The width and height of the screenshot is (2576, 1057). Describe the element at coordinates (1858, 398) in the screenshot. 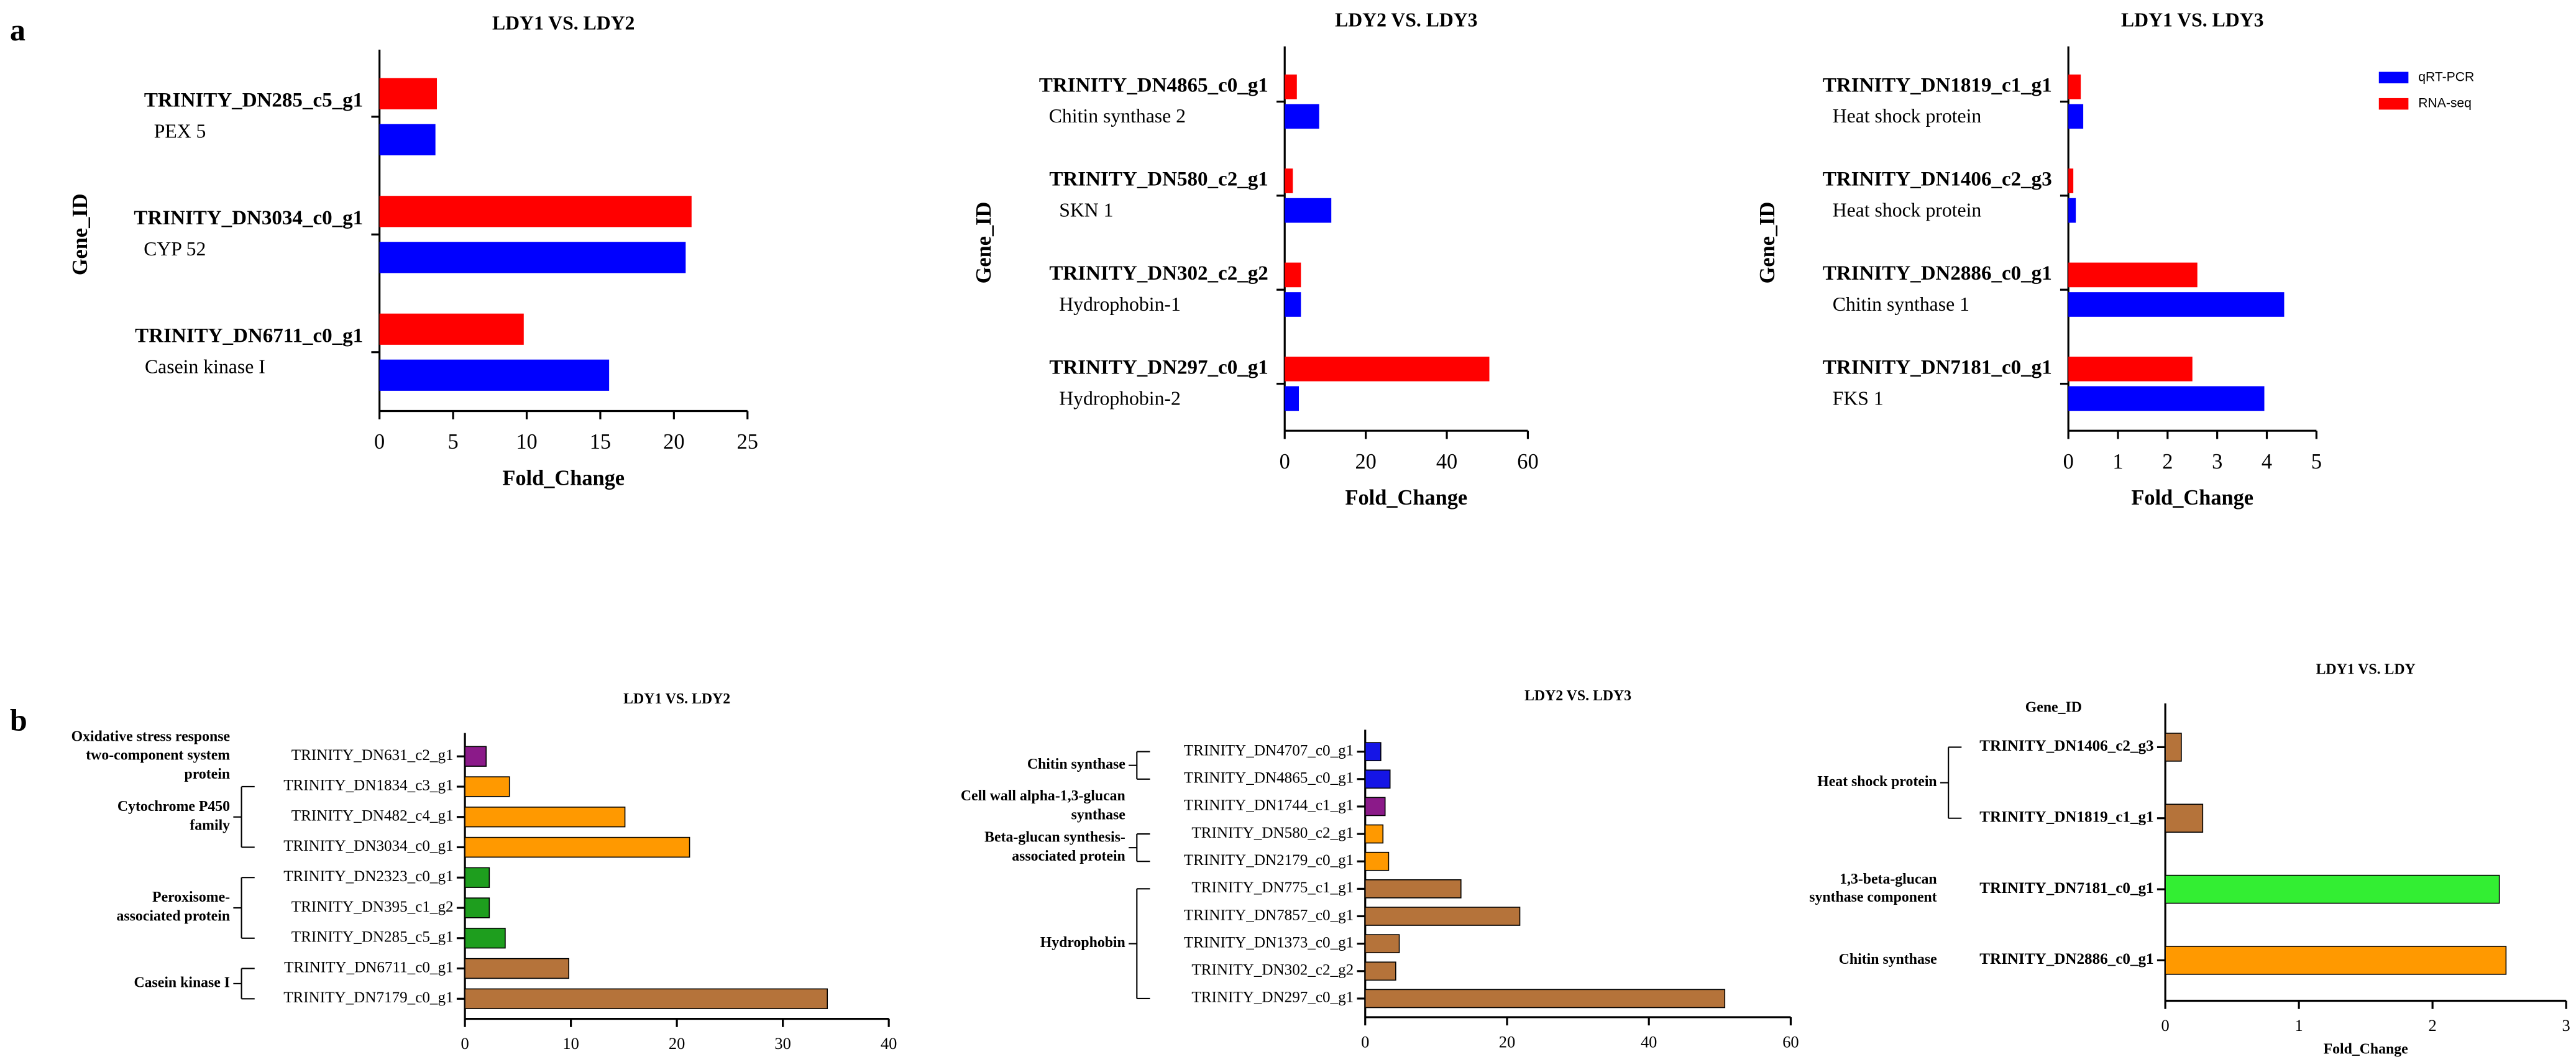

I see `gene-name: FKS 1` at that location.